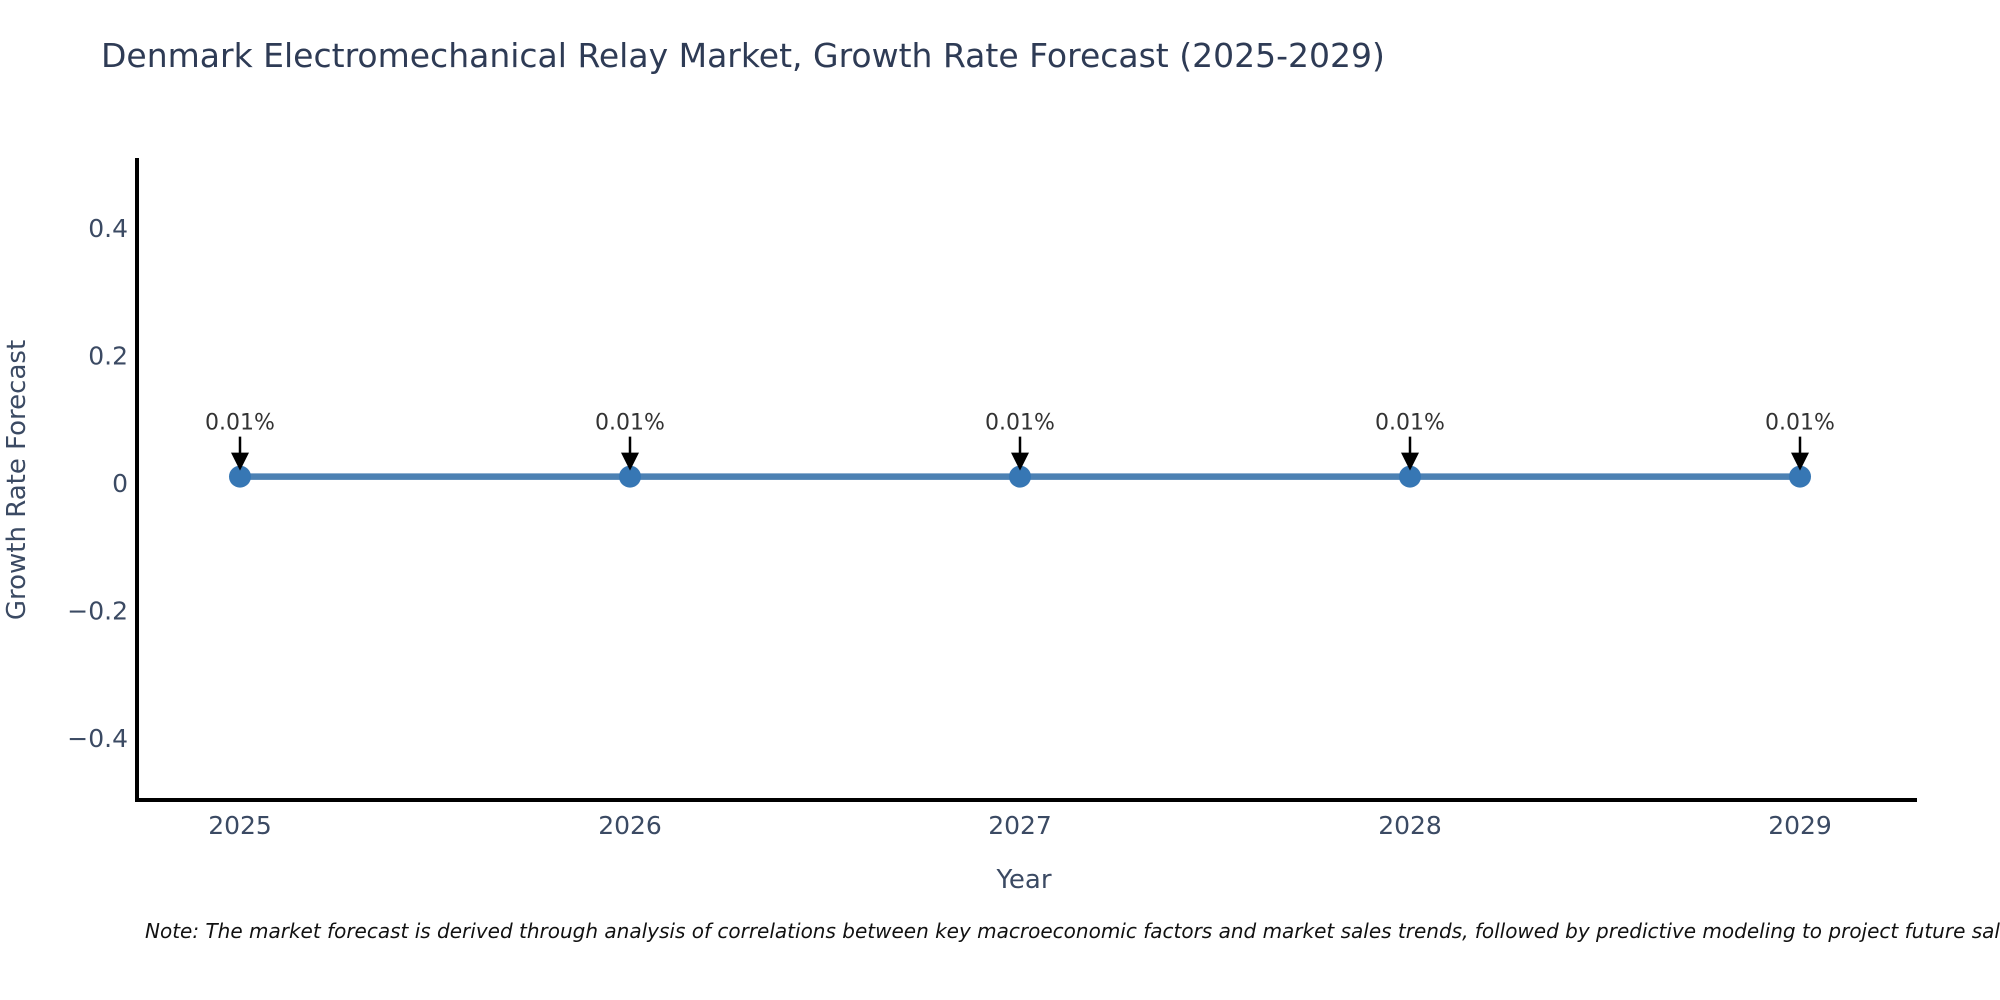 This screenshot has height=1000, width=2000. Describe the element at coordinates (1410, 825) in the screenshot. I see `x-tick-label: 2028` at that location.